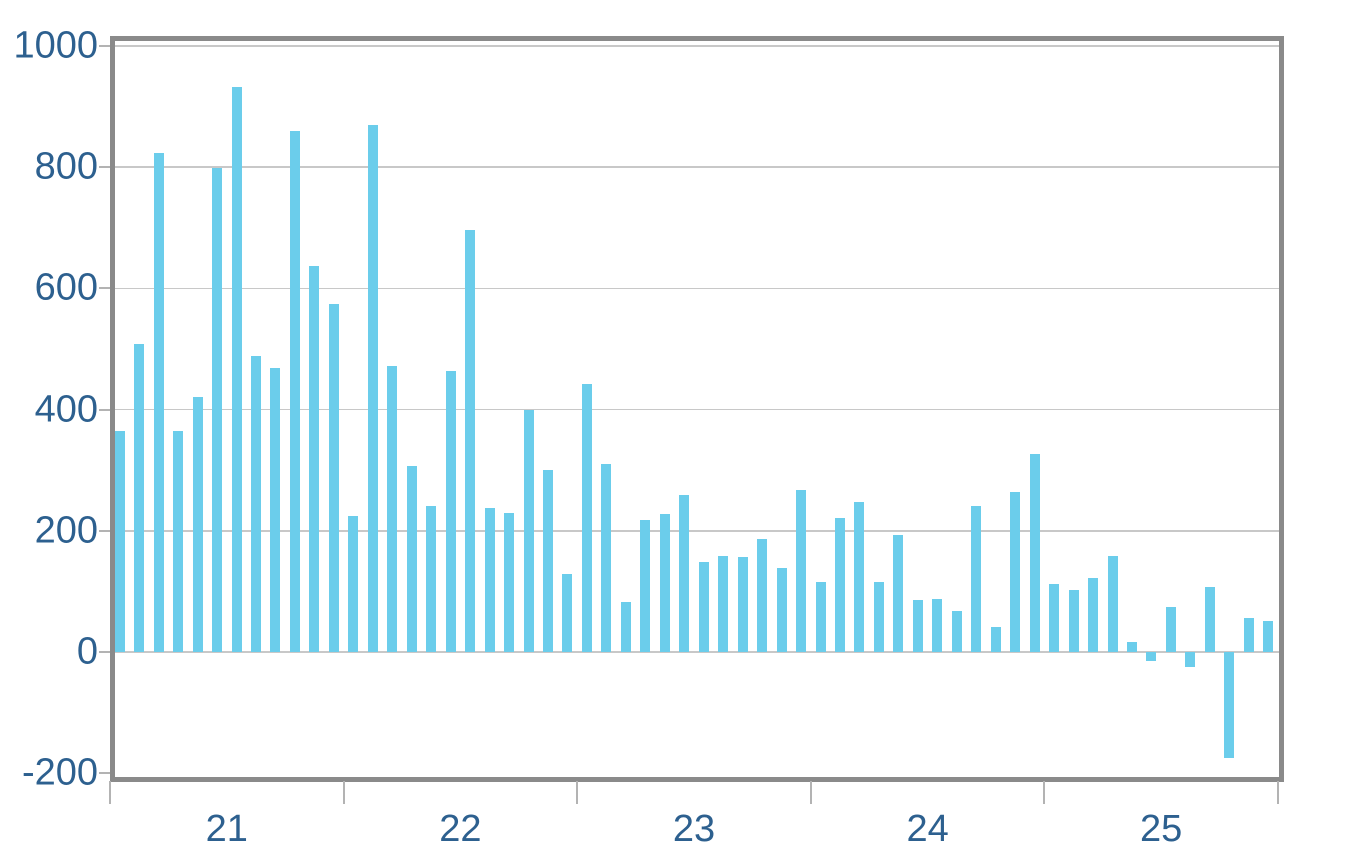 The image size is (1363, 863). Describe the element at coordinates (66, 409) in the screenshot. I see `y-axis-label-400: 400` at that location.